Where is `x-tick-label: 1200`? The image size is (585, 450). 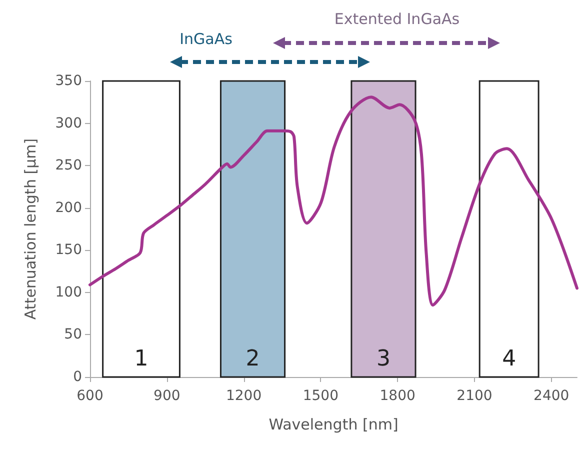
x-tick-label: 1200 is located at coordinates (244, 396).